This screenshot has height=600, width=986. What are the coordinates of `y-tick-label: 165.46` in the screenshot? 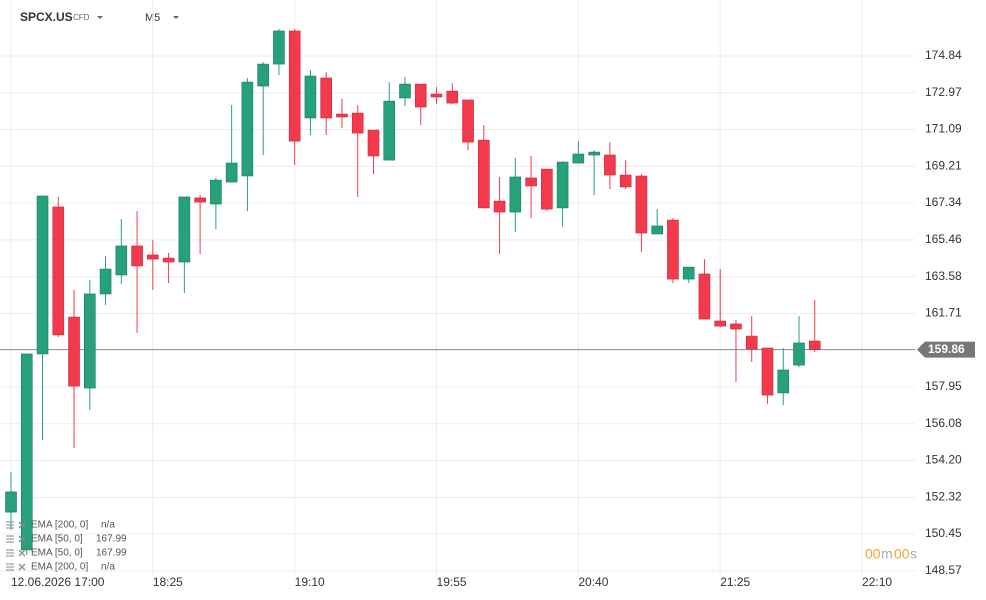 It's located at (943, 239).